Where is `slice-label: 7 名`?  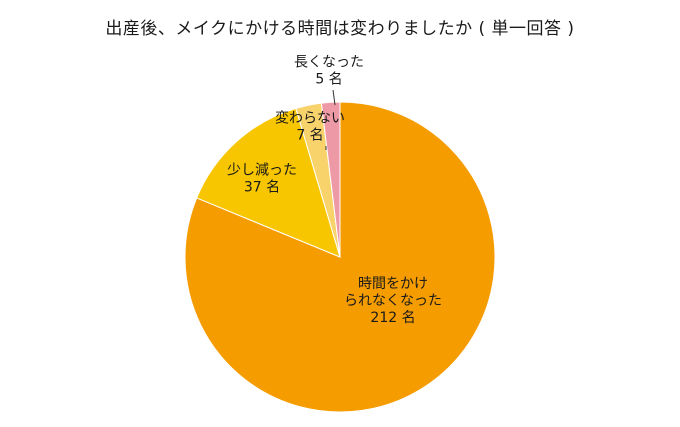
slice-label: 7 名 is located at coordinates (309, 136).